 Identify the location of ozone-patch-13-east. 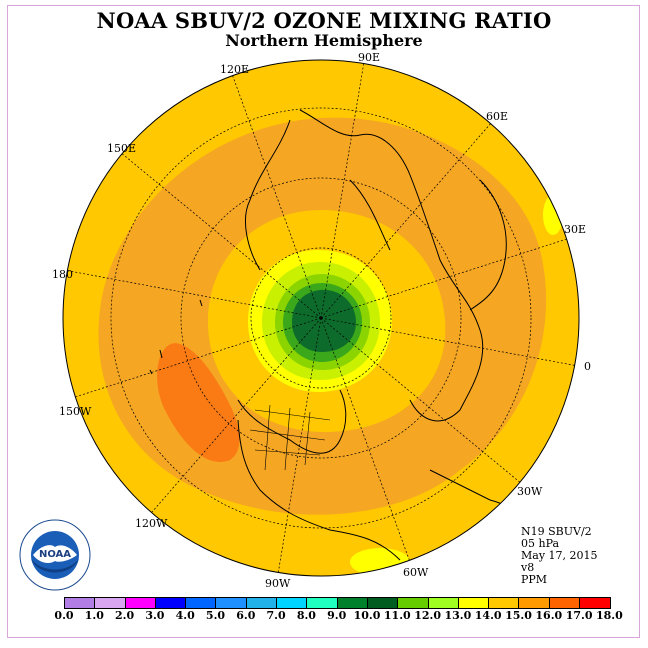
(553, 215).